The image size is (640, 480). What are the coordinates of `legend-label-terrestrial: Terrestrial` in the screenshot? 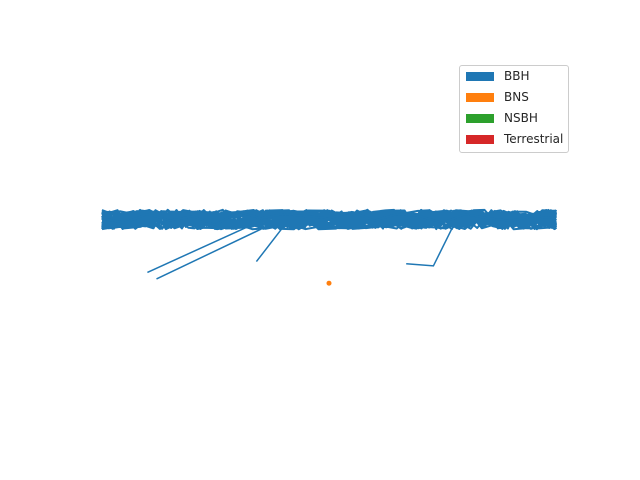 It's located at (534, 139).